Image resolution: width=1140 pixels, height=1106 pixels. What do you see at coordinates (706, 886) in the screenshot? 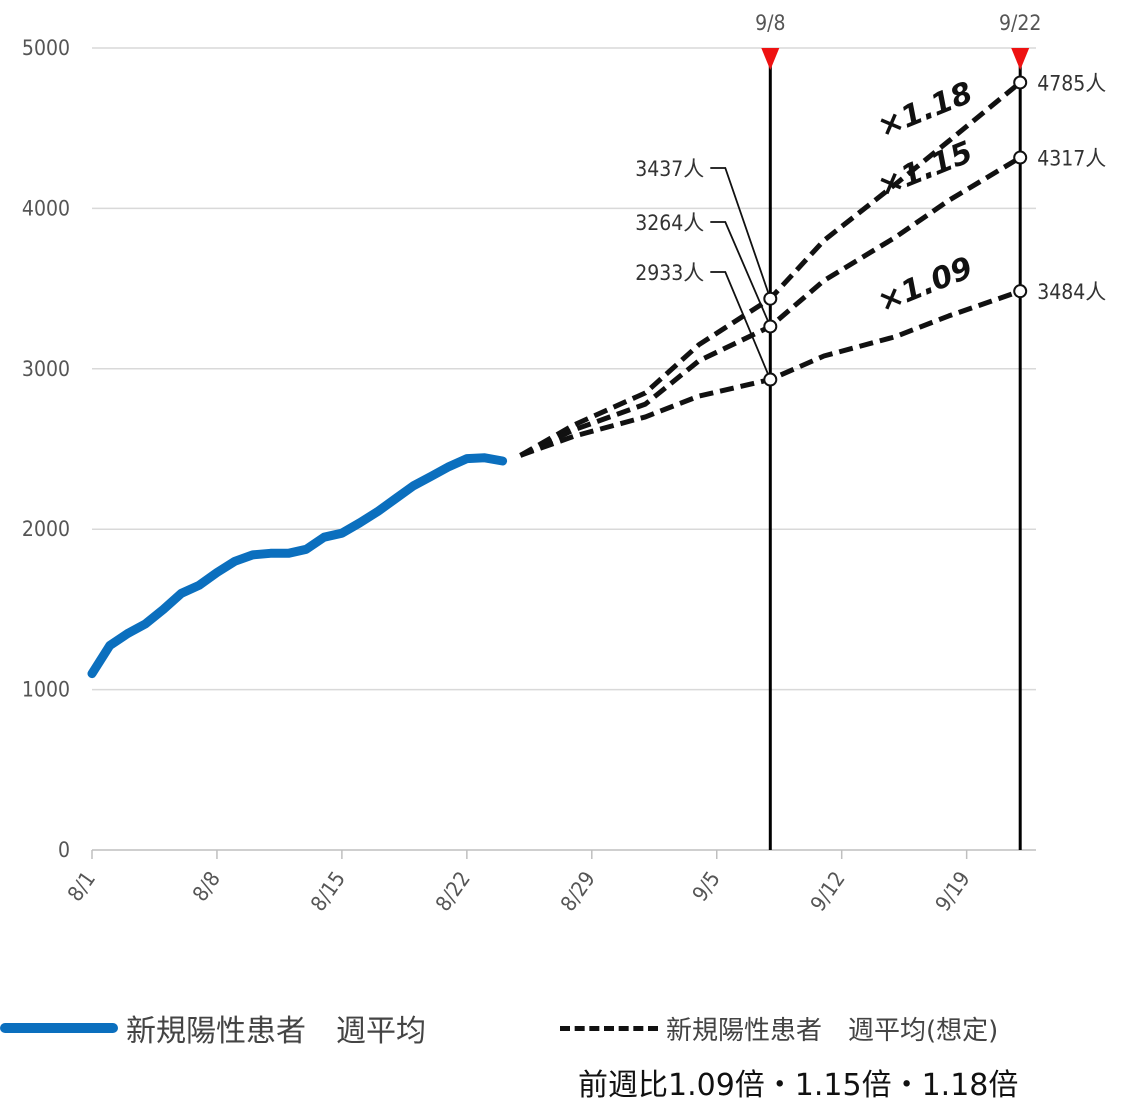
I see `x-tick-label: 9/5` at bounding box center [706, 886].